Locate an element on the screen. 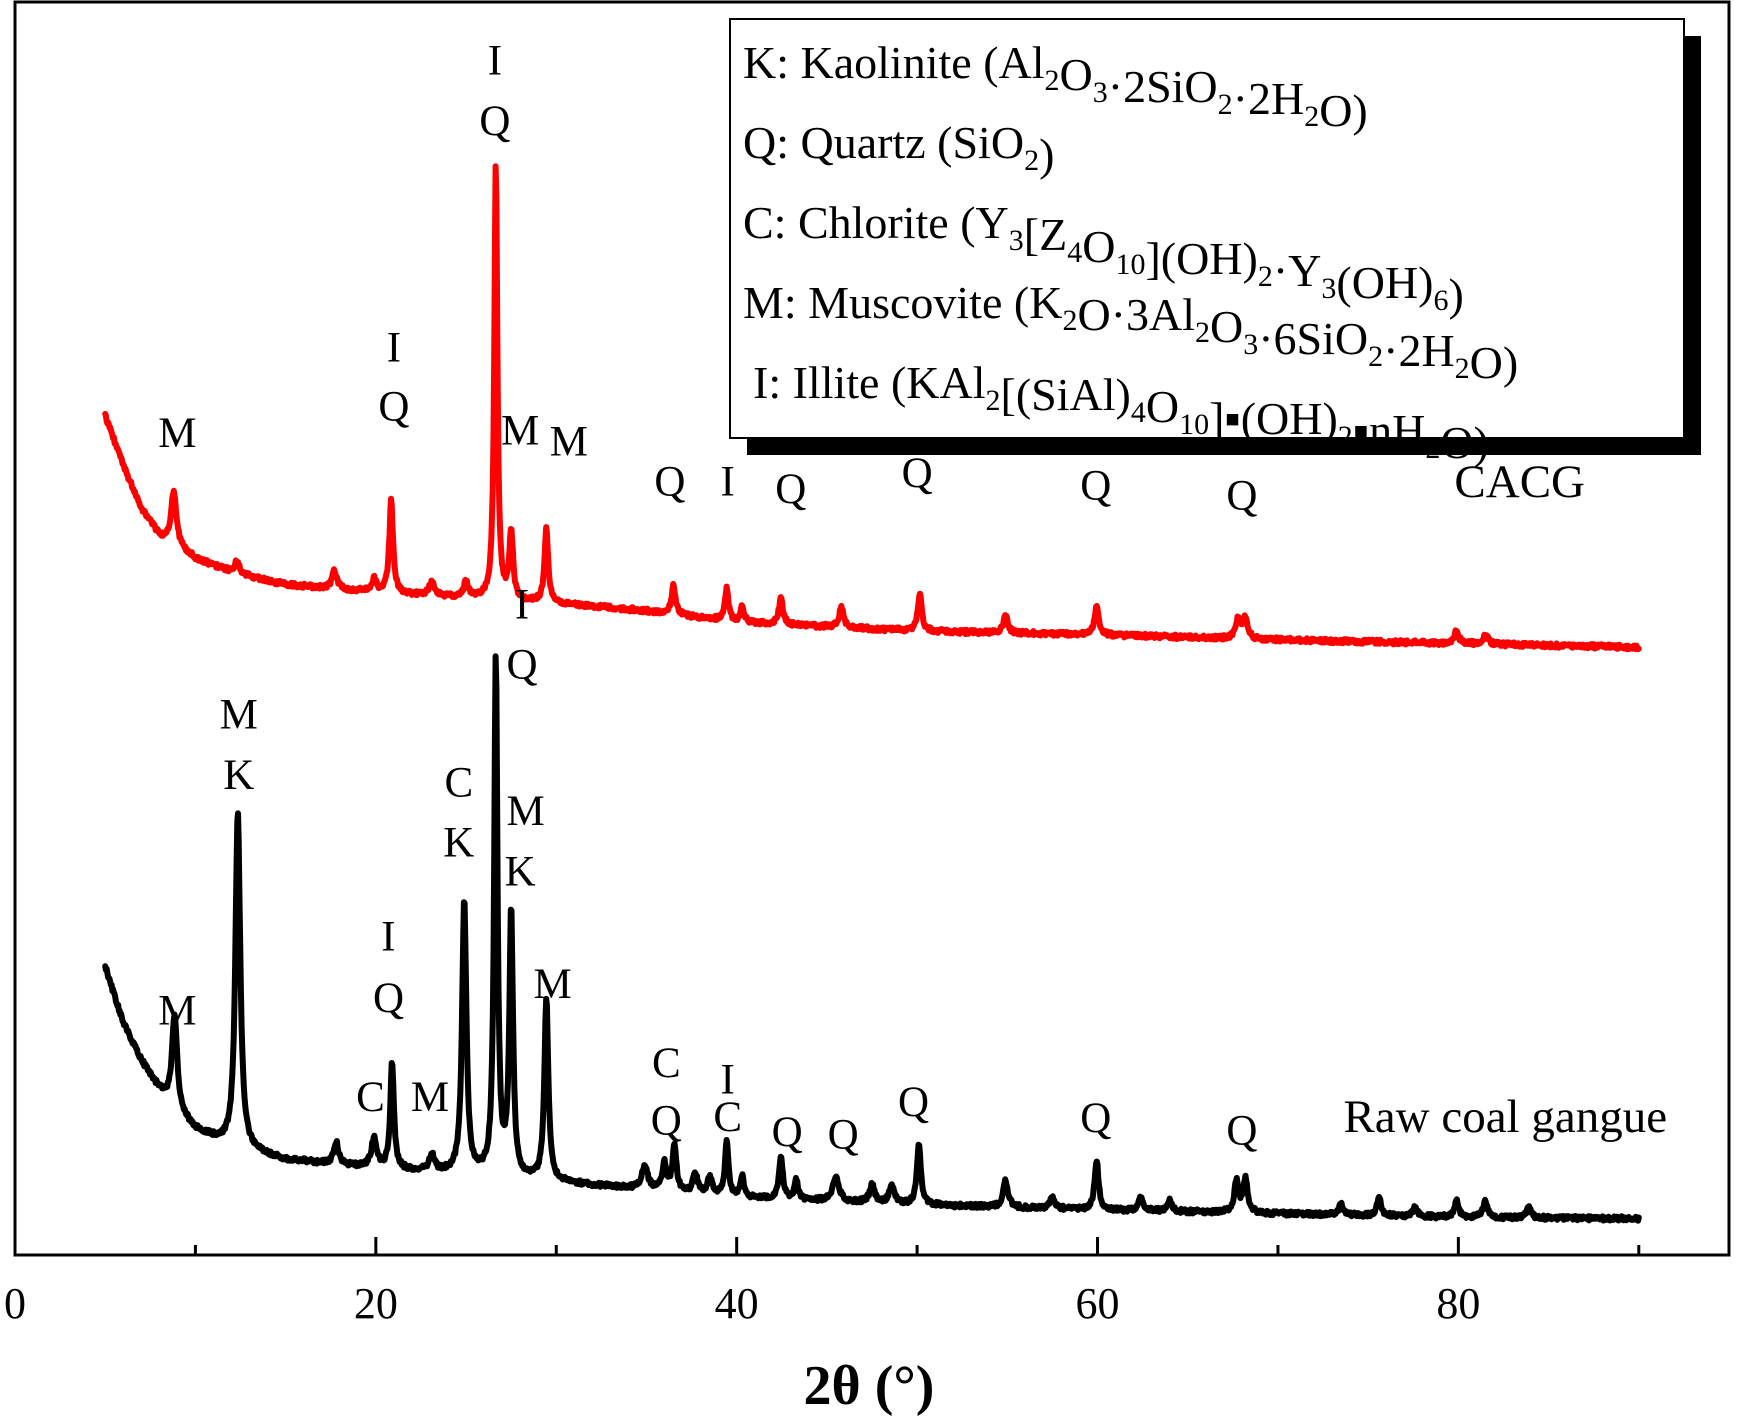  formula-text: ·2H is located at coordinates (1269, 98).